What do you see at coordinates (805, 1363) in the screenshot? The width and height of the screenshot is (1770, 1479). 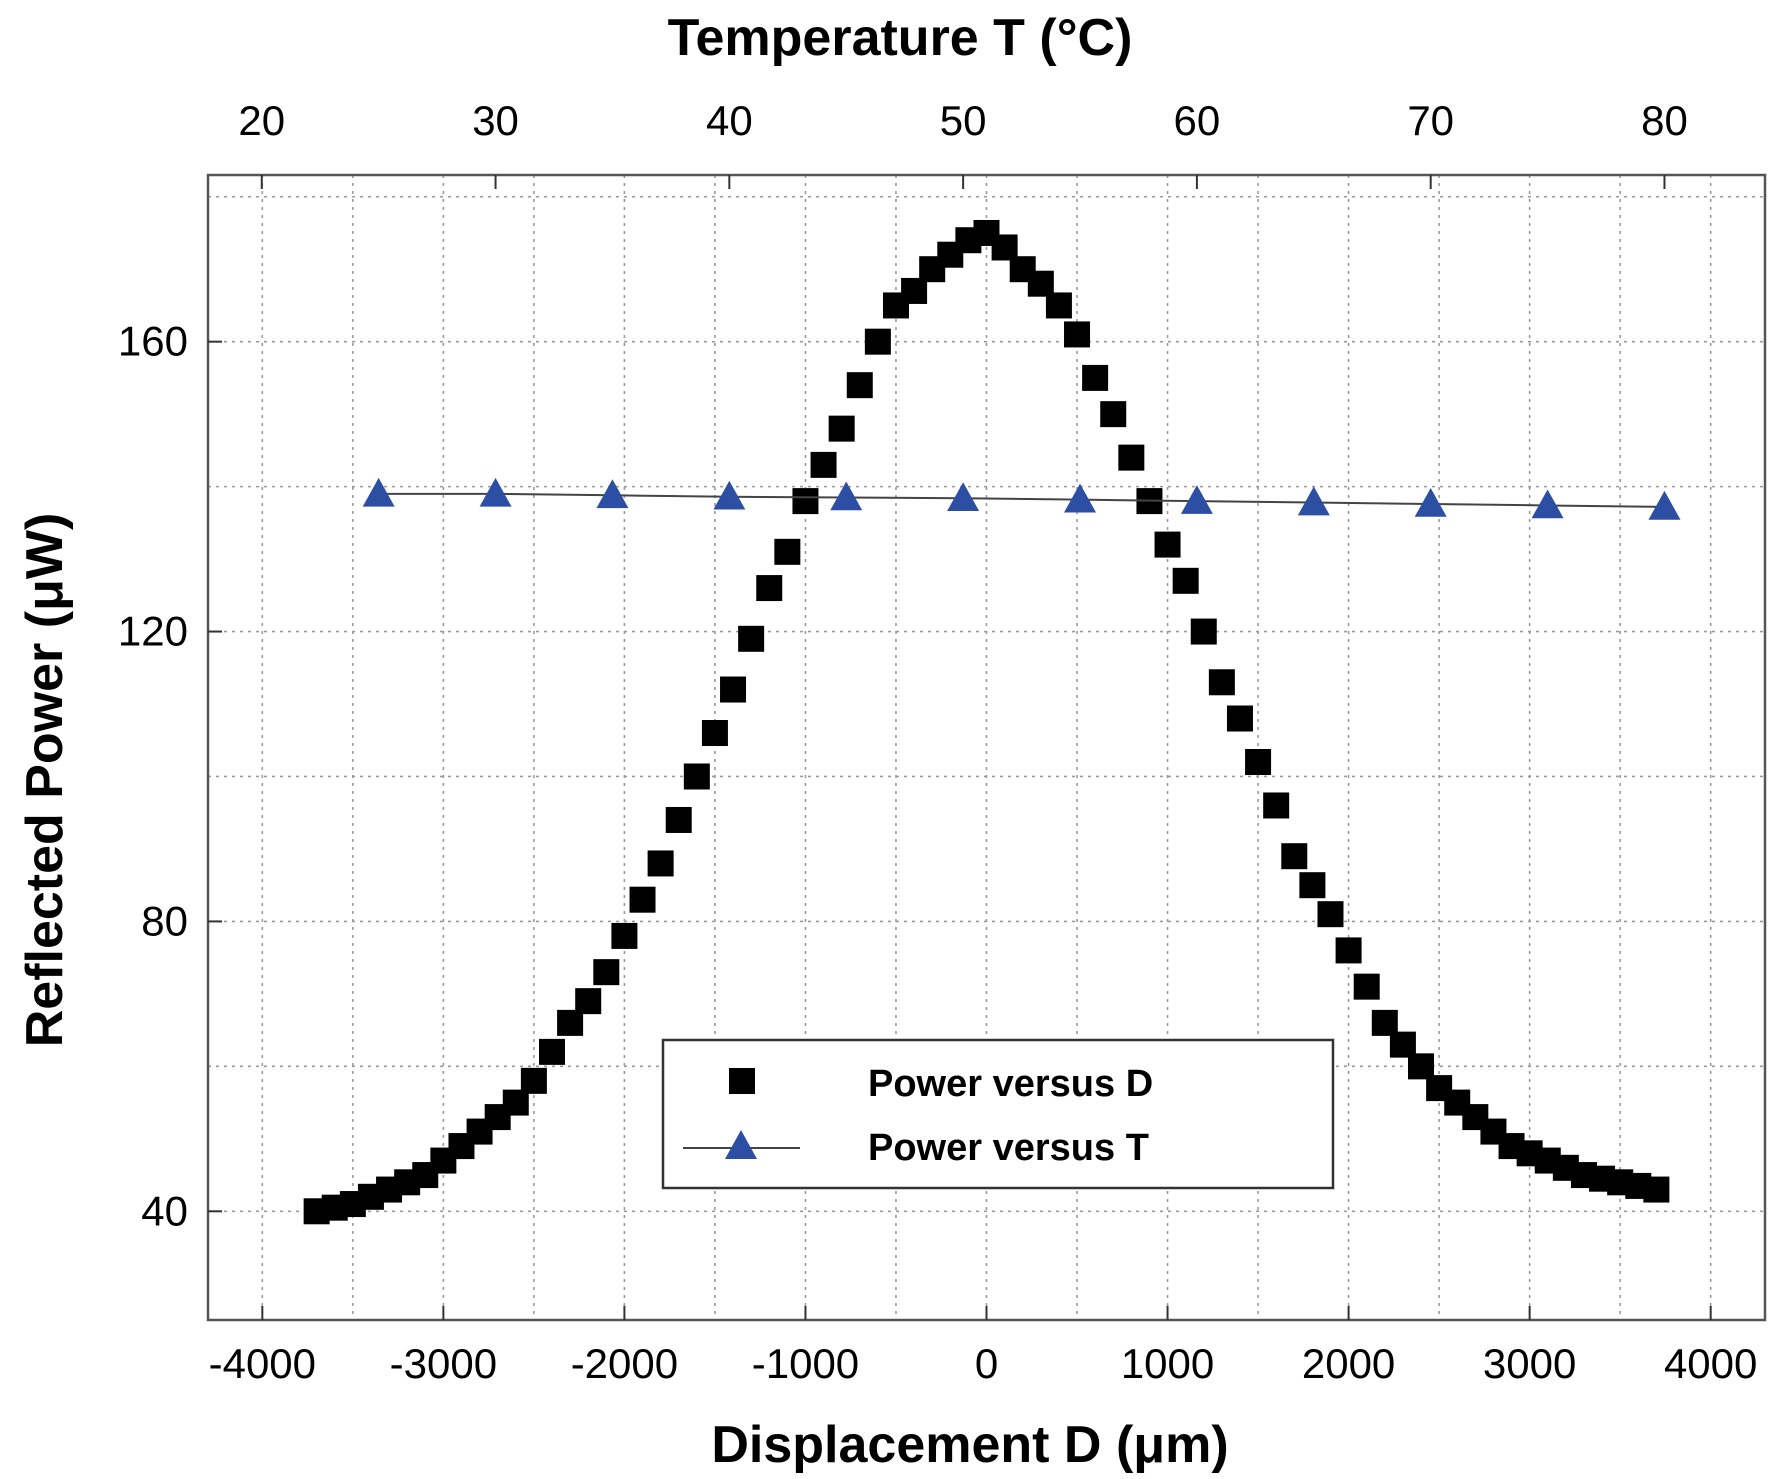 I see `x-tick-label: -1000` at bounding box center [805, 1363].